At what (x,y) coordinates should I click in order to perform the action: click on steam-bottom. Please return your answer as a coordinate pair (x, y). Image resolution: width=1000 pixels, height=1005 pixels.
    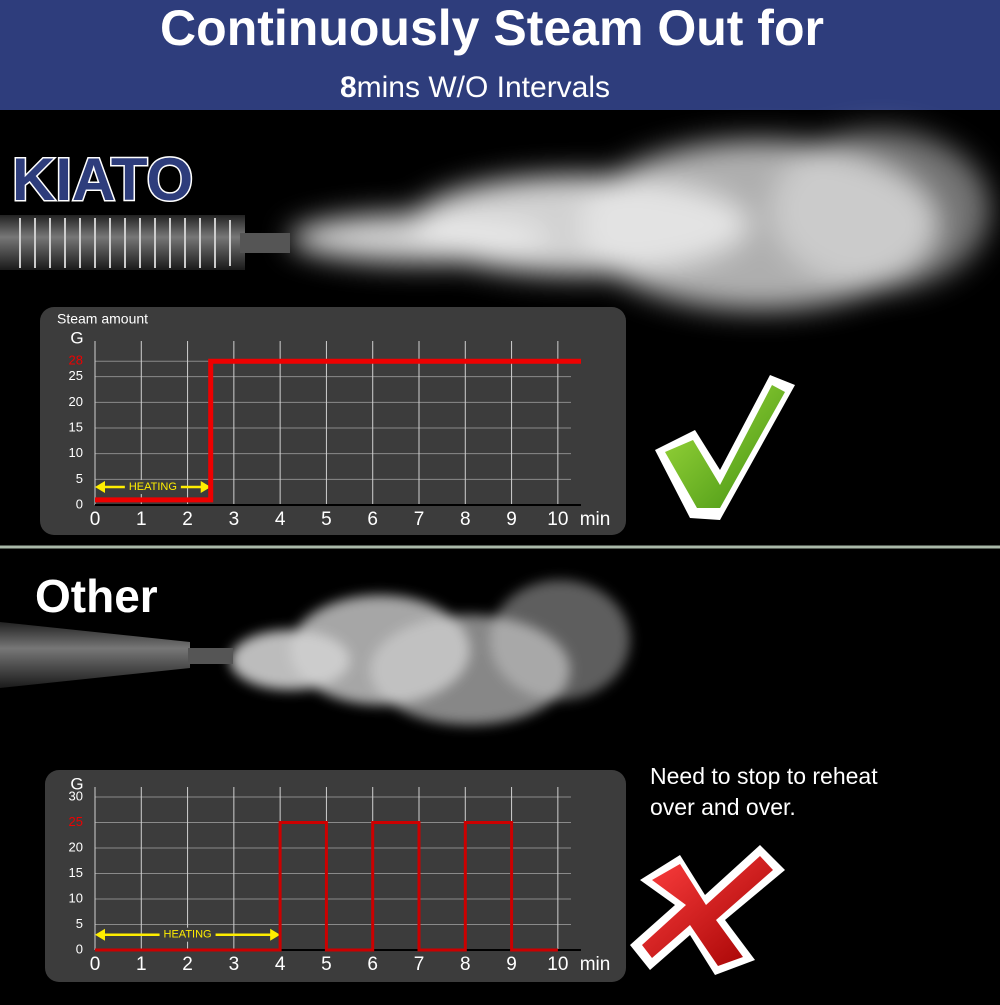
    Looking at the image, I should click on (430, 652).